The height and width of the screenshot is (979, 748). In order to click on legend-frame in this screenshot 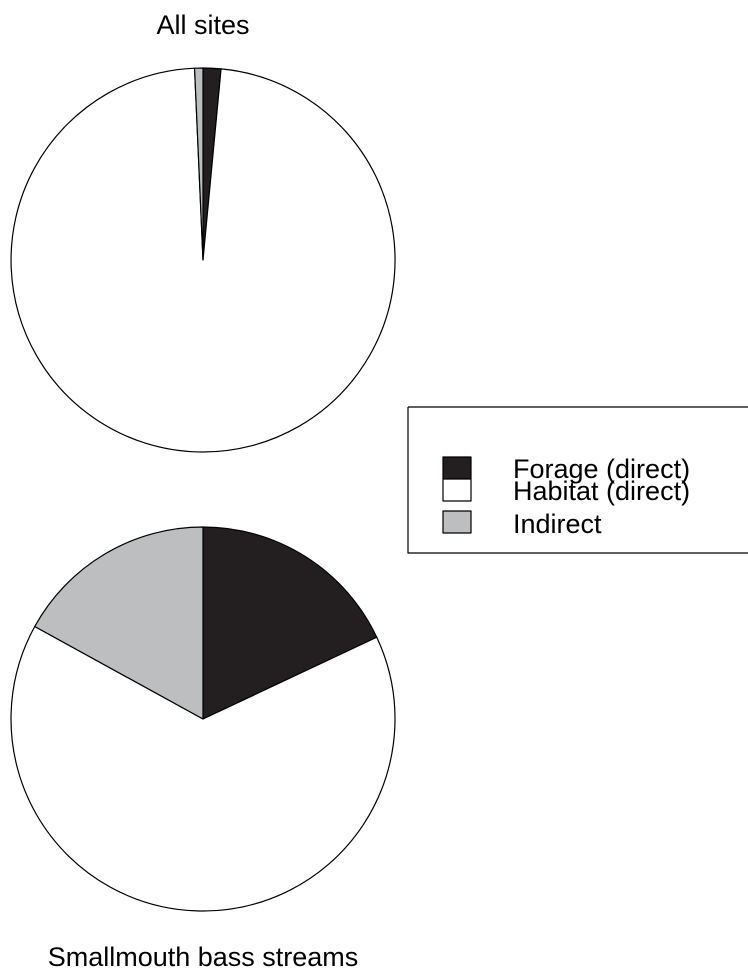, I will do `click(577, 480)`.